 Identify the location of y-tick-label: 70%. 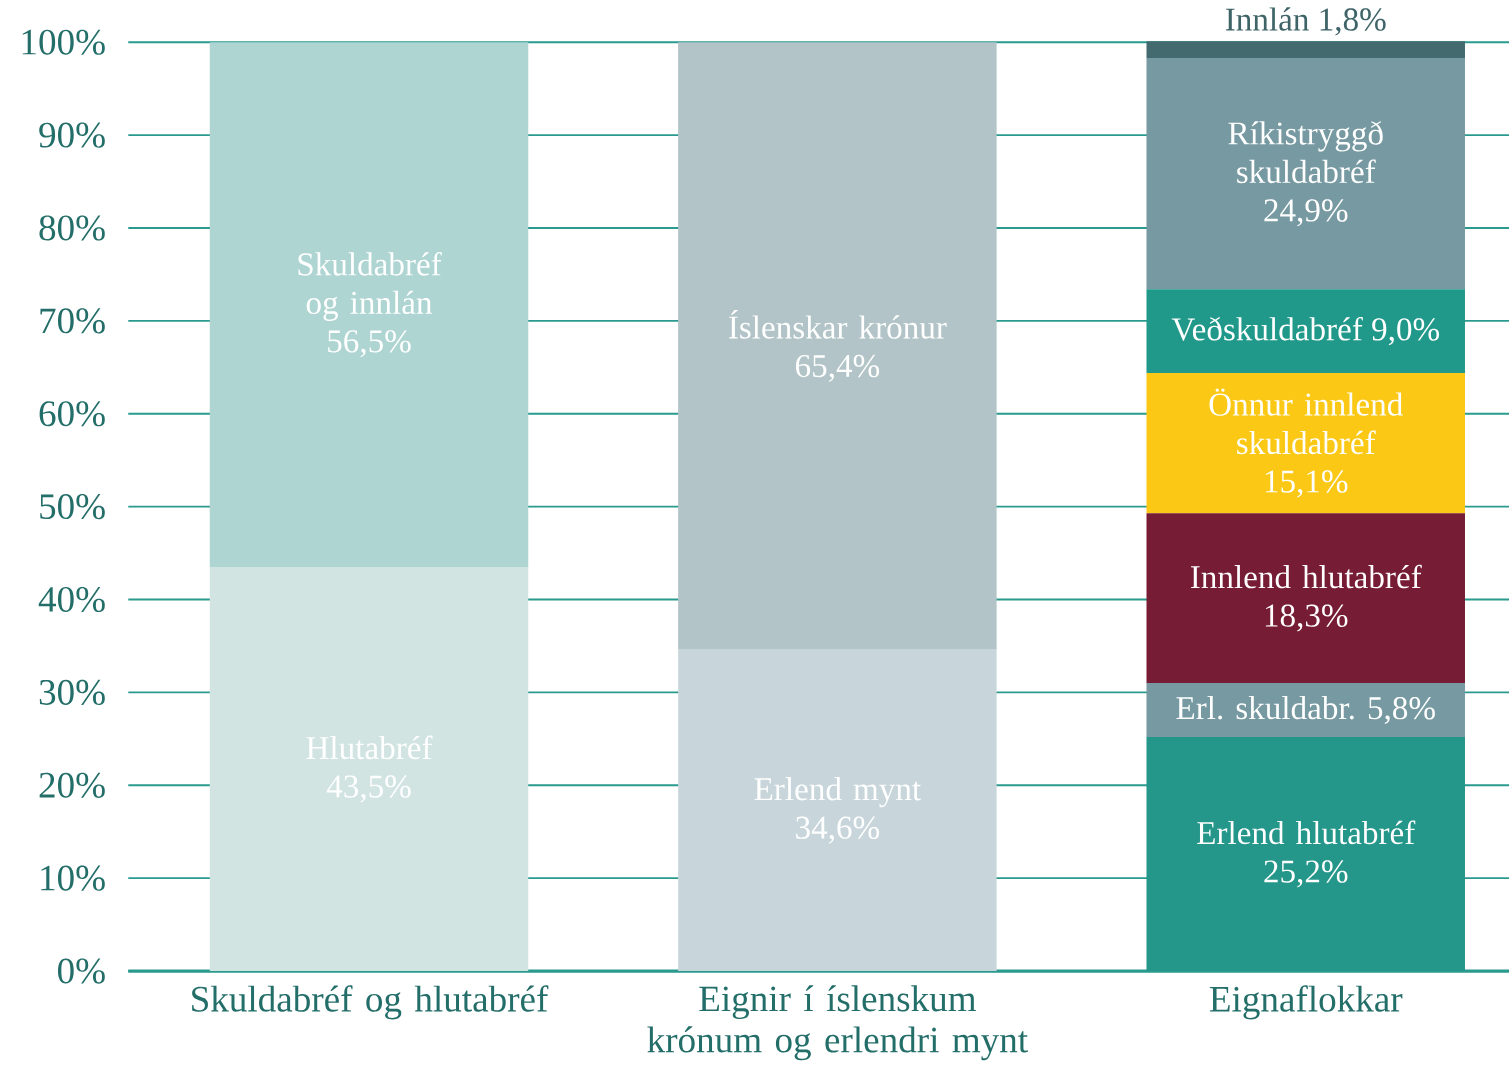
(72, 321).